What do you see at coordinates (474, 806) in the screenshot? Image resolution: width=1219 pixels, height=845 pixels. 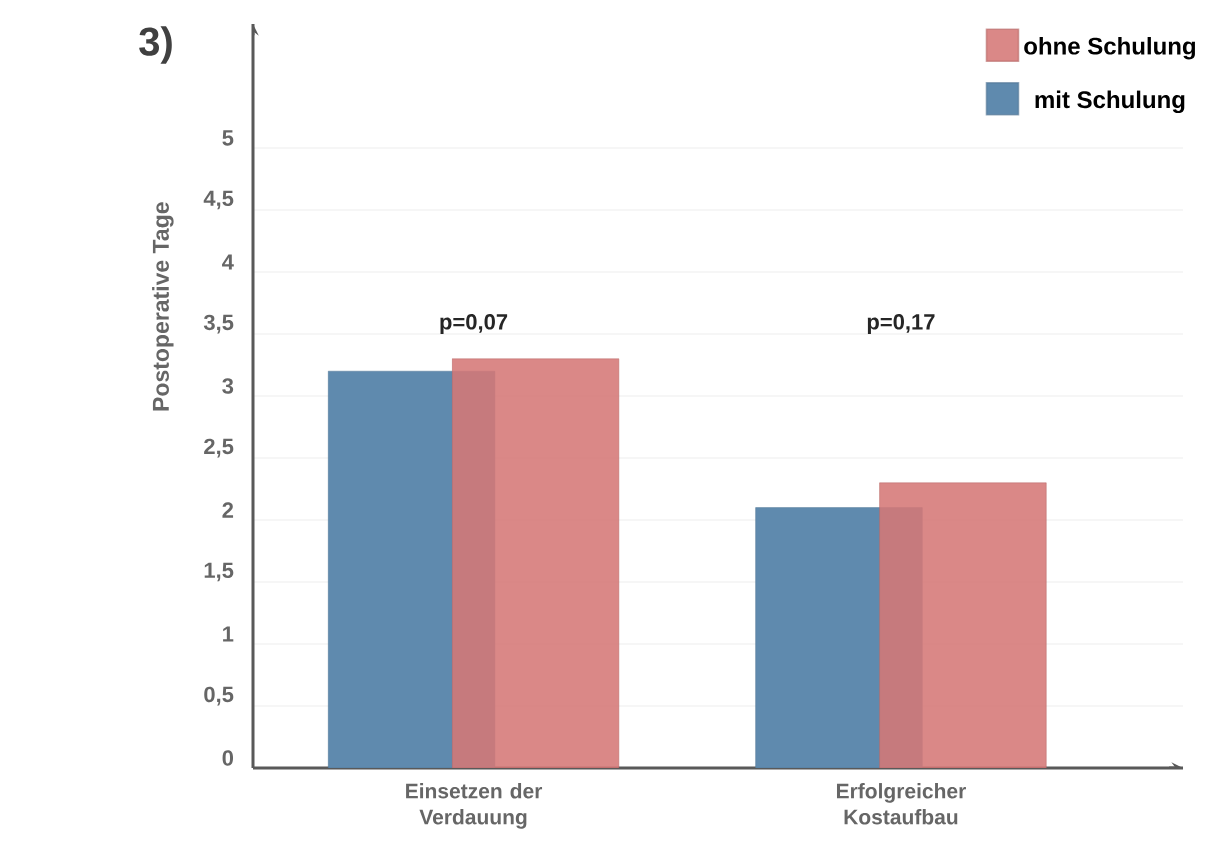 I see `x-tick-label: Einsetzen der Verdauung` at bounding box center [474, 806].